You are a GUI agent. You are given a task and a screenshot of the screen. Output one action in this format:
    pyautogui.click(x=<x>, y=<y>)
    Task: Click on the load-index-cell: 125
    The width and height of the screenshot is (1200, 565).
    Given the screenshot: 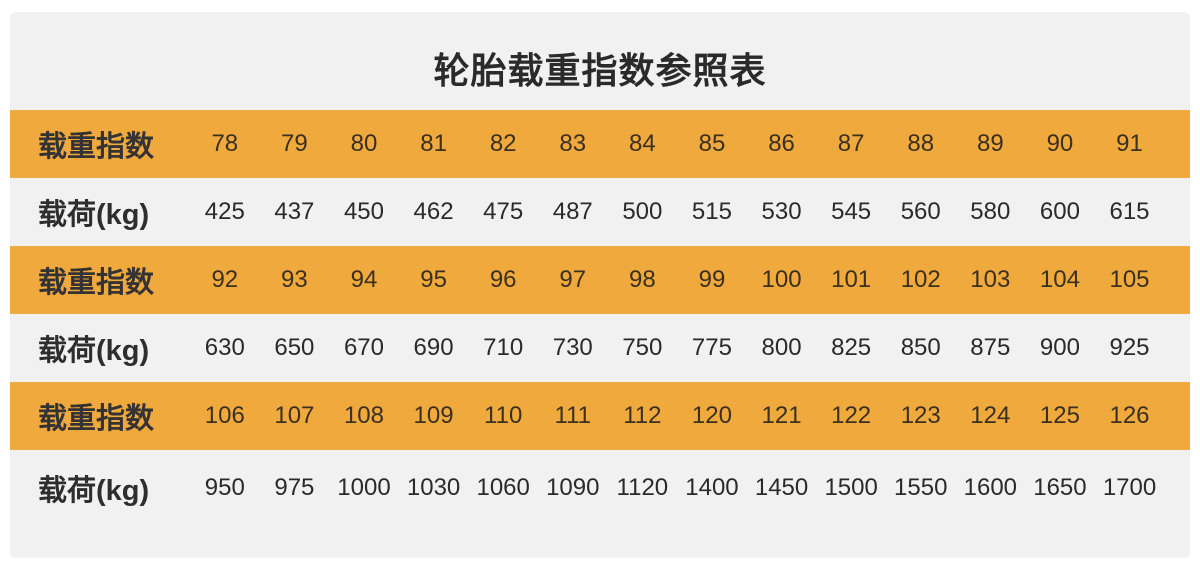 What is the action you would take?
    pyautogui.click(x=1059, y=415)
    